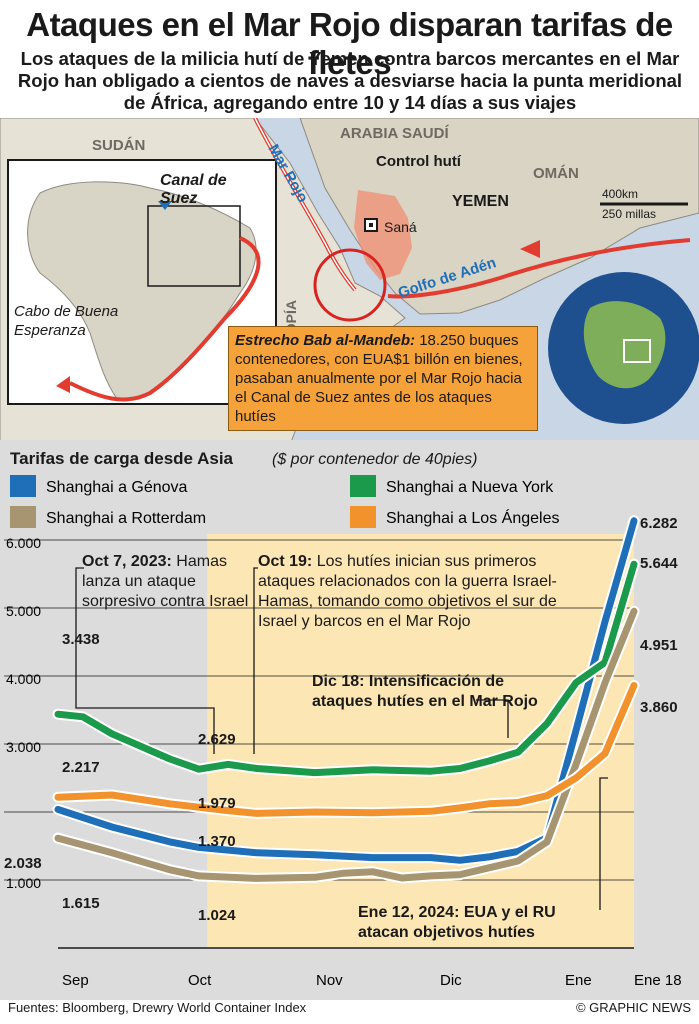 The width and height of the screenshot is (699, 1024). I want to click on x-tick-nov: Nov, so click(329, 980).